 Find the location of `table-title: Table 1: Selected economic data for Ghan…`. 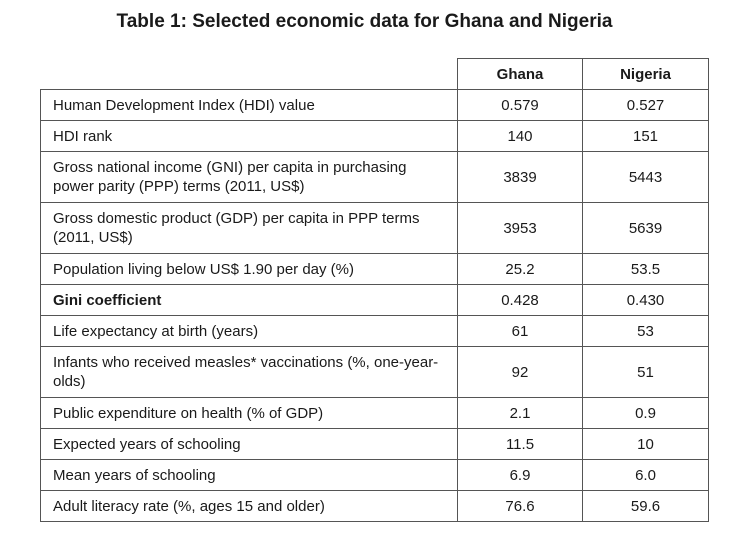

table-title: Table 1: Selected economic data for Ghan… is located at coordinates (364, 21).